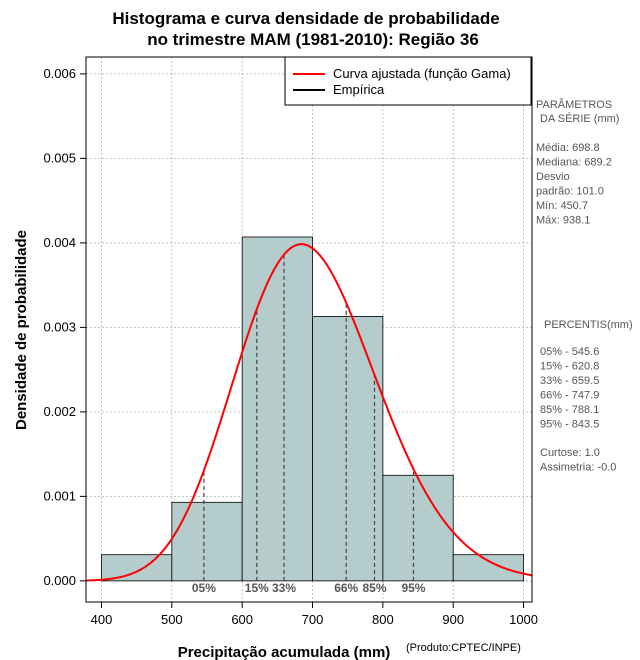 Image resolution: width=640 pixels, height=660 pixels. What do you see at coordinates (569, 410) in the screenshot?
I see `percentil-line-4: 85% - 788.1` at bounding box center [569, 410].